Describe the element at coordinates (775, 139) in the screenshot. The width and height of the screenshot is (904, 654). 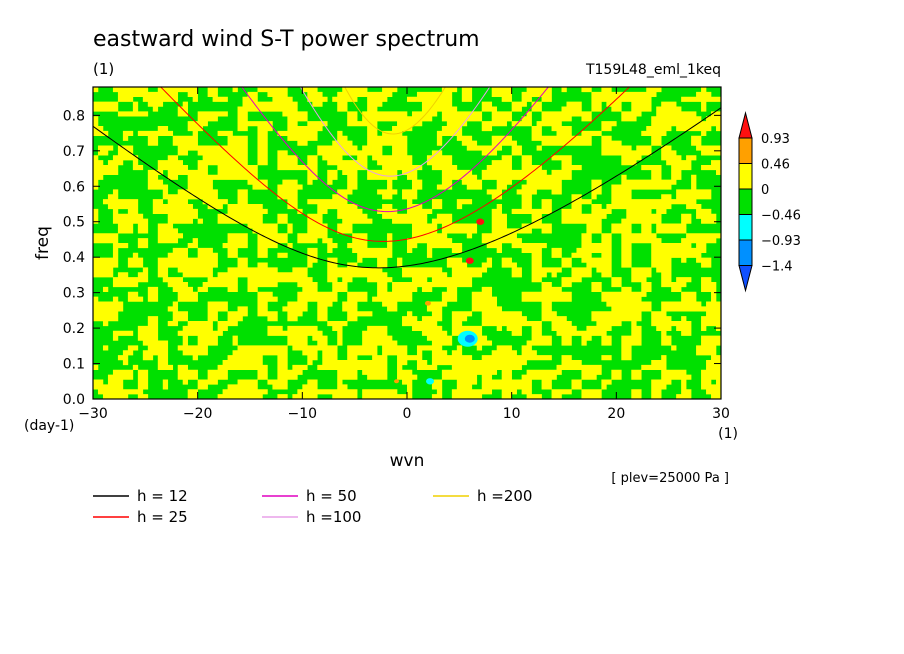
I see `colorbar-label: 0.93` at that location.